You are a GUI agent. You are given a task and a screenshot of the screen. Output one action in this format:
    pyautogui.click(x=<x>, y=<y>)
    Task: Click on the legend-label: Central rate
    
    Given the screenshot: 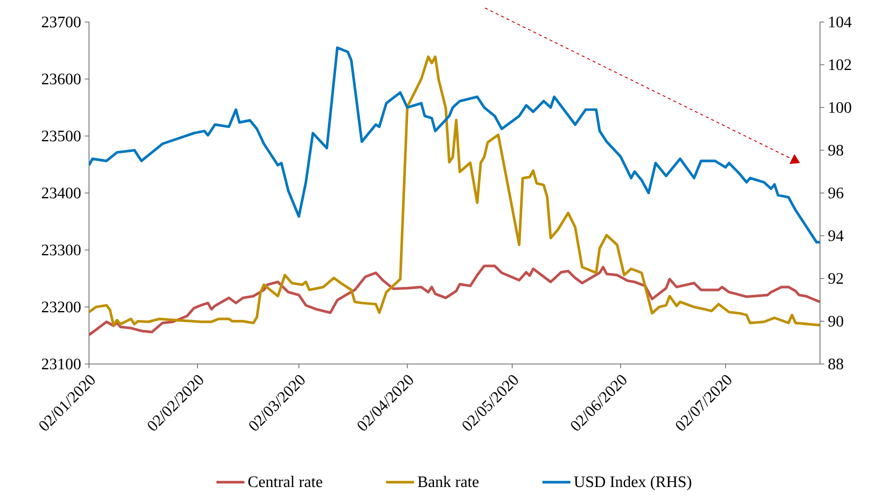 What is the action you would take?
    pyautogui.click(x=285, y=482)
    